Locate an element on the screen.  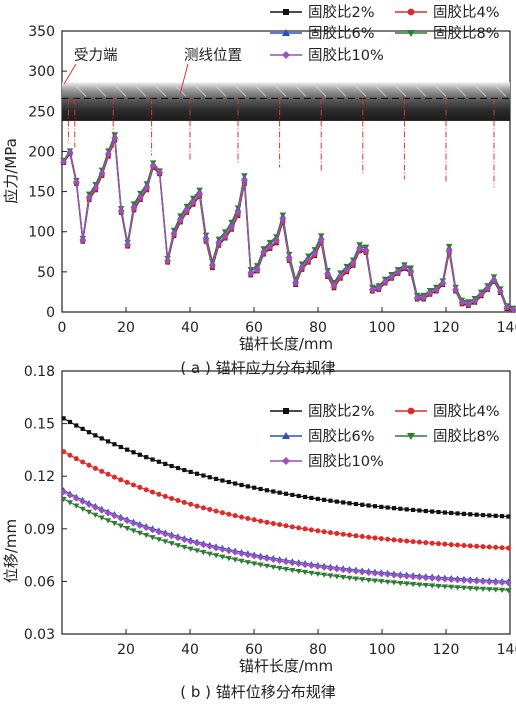
x-tick-label: 120 is located at coordinates (446, 328).